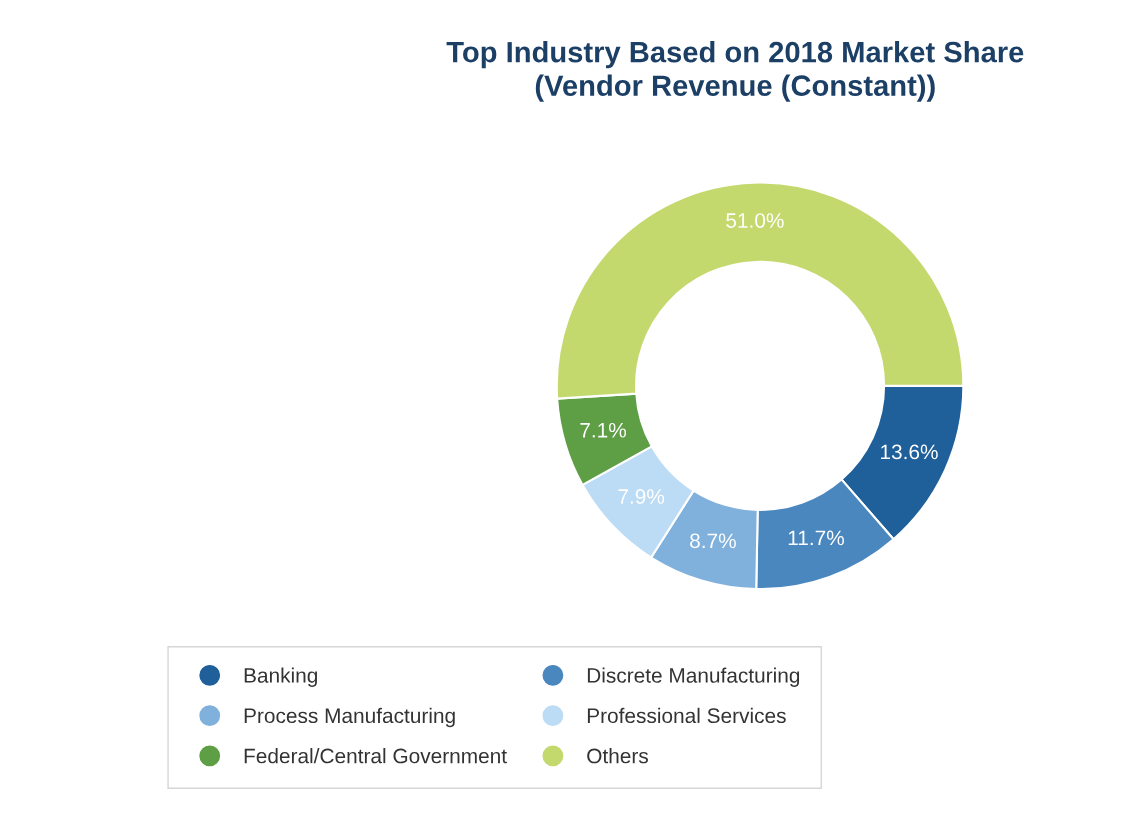 This screenshot has height=821, width=1126. I want to click on data-label: 51.0%, so click(755, 220).